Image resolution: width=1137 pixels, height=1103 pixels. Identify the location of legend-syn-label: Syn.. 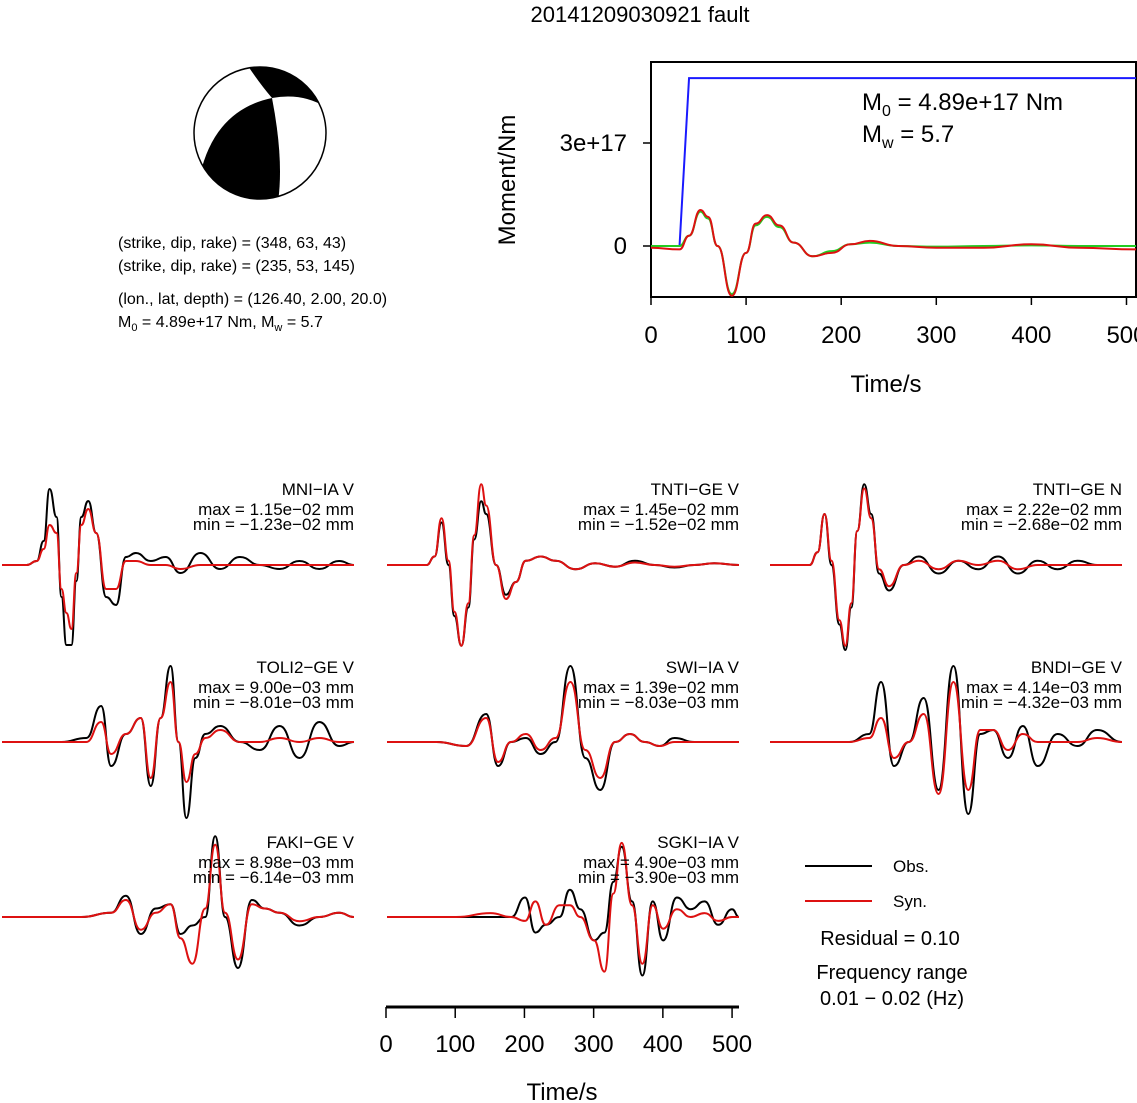
(910, 901).